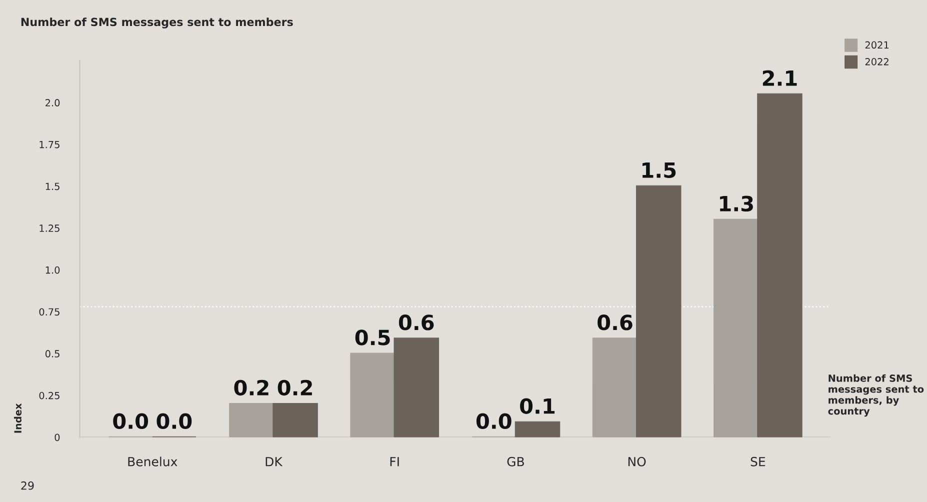 This screenshot has height=502, width=927. I want to click on chart-title: Number of SMS messages sent to members, so click(157, 23).